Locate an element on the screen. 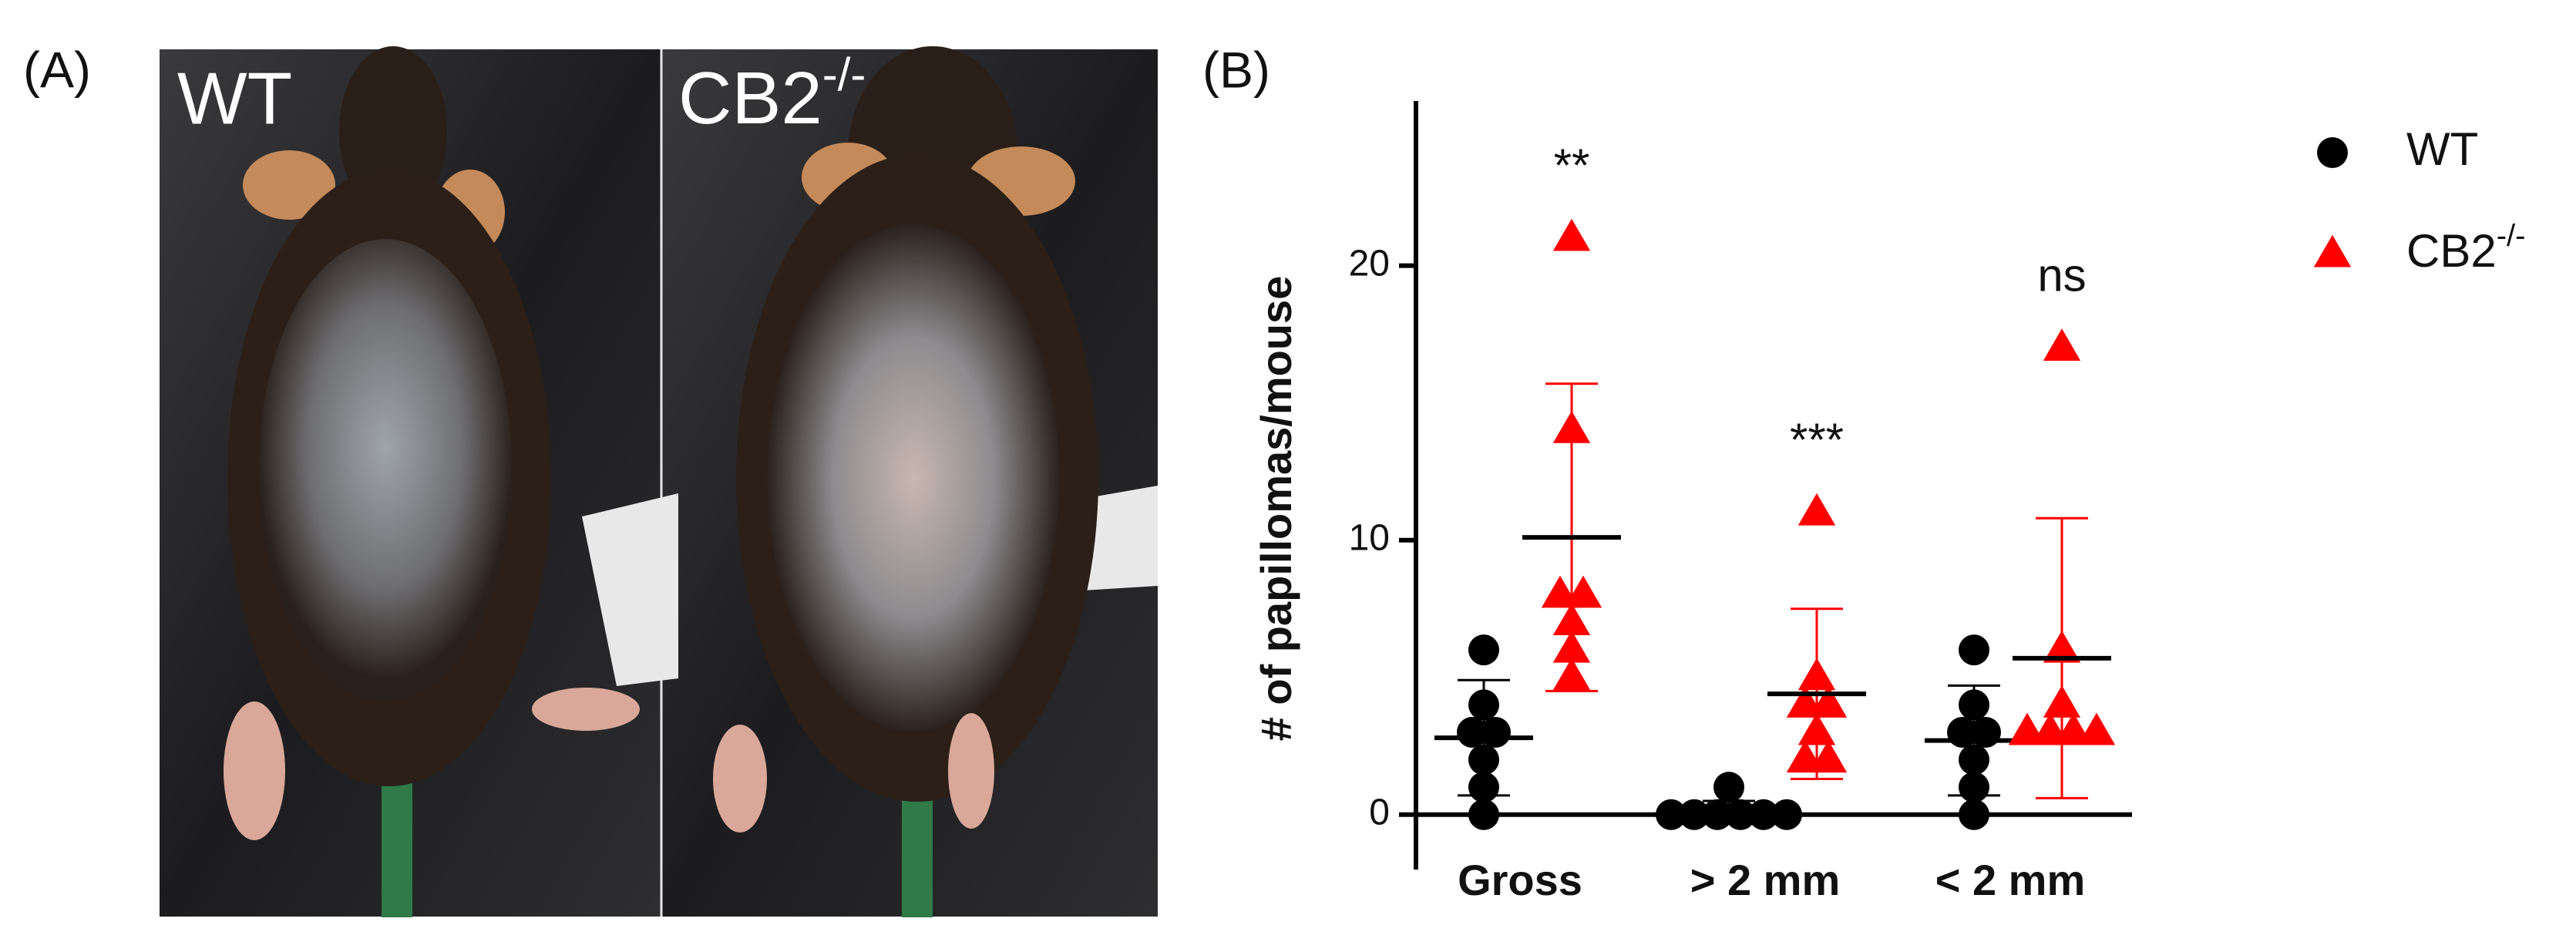  x-tick-label: Gross is located at coordinates (1520, 880).